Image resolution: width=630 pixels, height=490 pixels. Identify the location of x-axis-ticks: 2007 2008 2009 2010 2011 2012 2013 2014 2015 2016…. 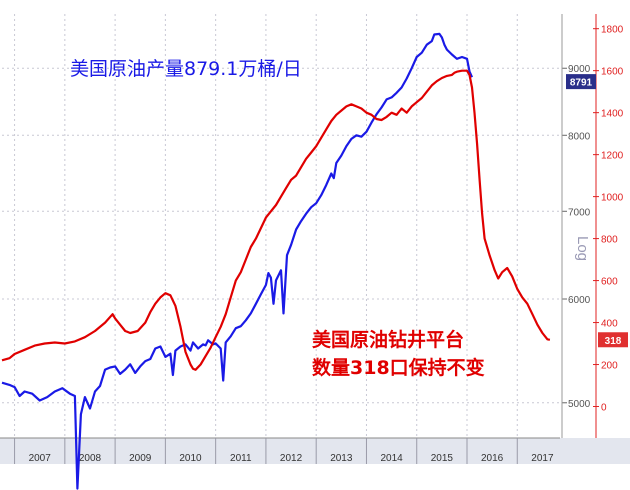
(291, 458).